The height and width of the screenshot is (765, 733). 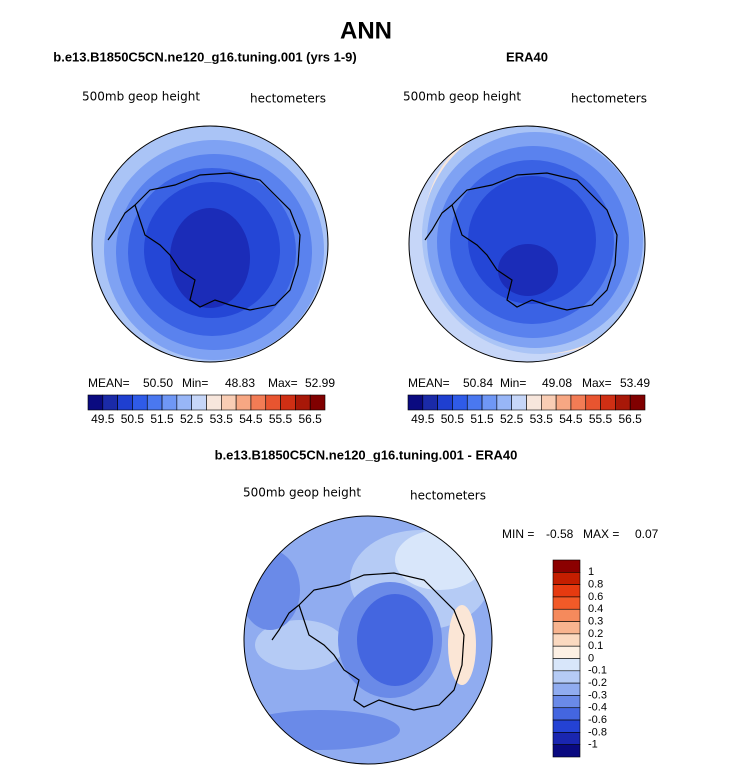 What do you see at coordinates (595, 597) in the screenshot?
I see `colorbar-label: 0.6` at bounding box center [595, 597].